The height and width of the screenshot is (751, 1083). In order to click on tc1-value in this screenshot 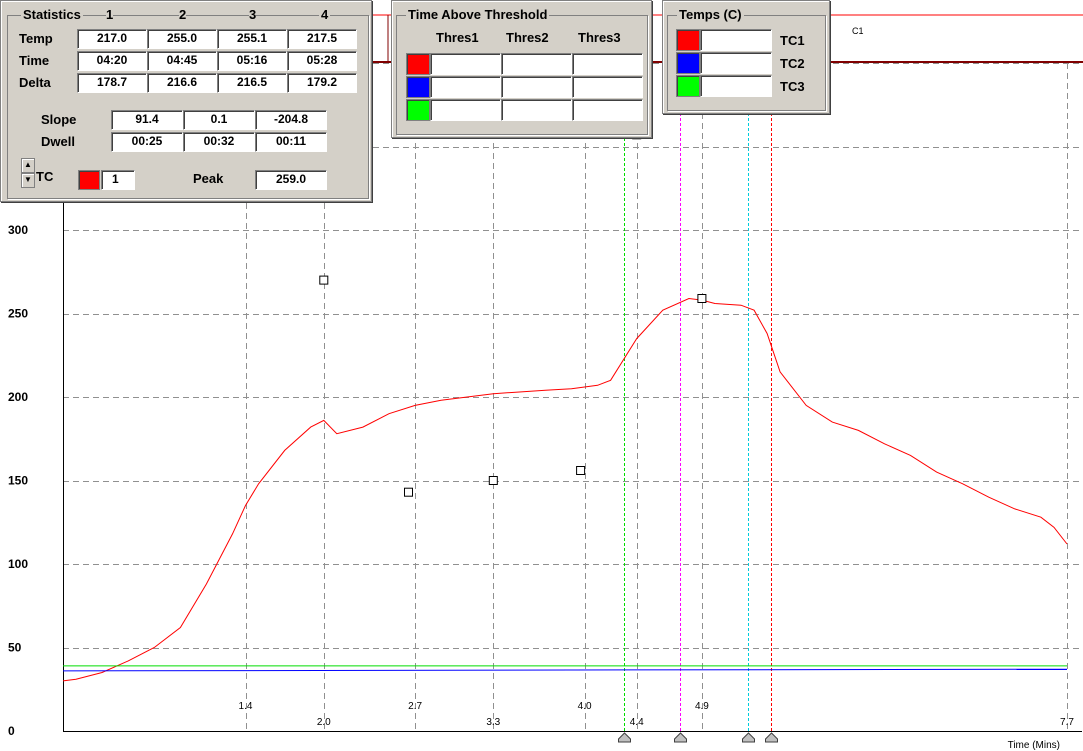, I will do `click(736, 40)`.